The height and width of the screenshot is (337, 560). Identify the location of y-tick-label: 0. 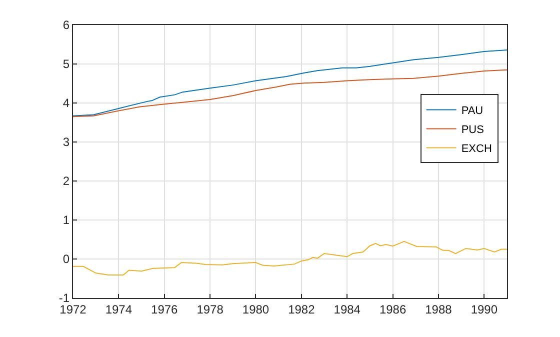
(66, 259).